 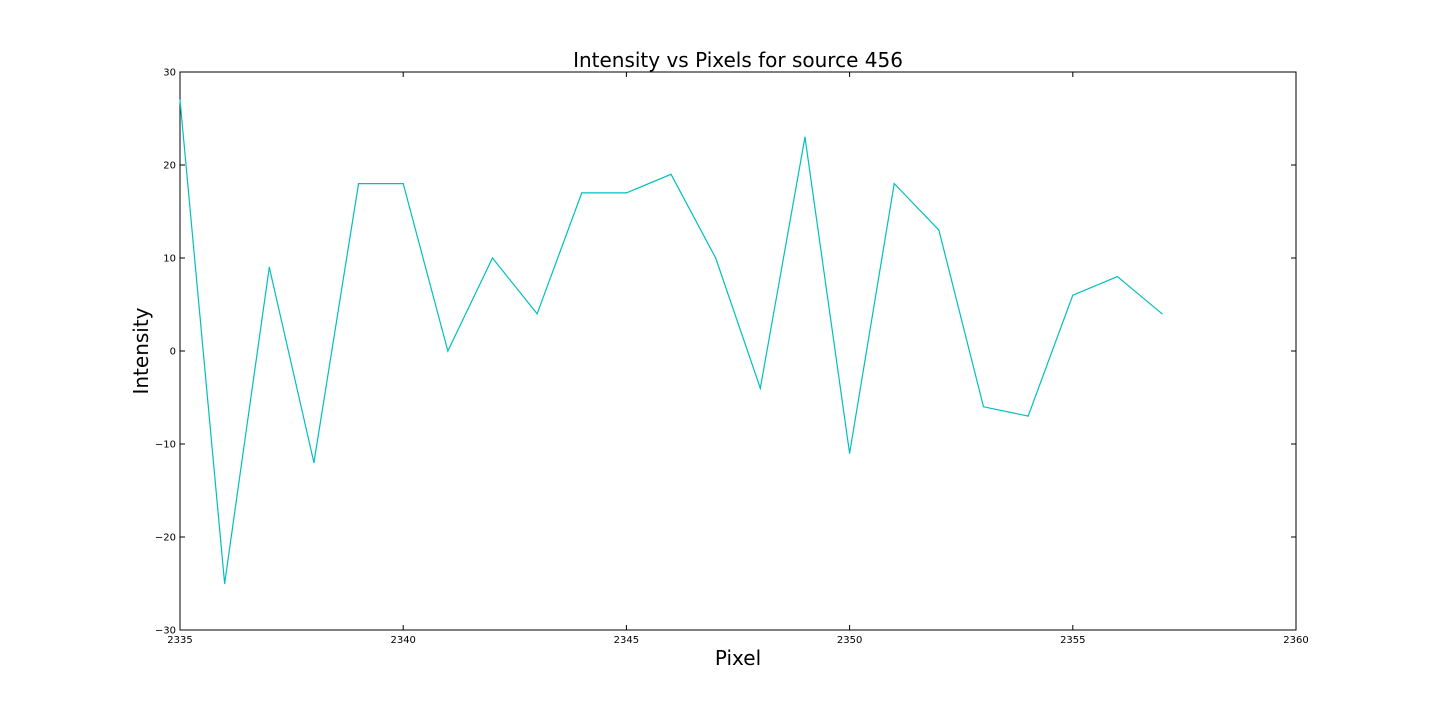 What do you see at coordinates (738, 658) in the screenshot?
I see `x-axis-label: Pixel` at bounding box center [738, 658].